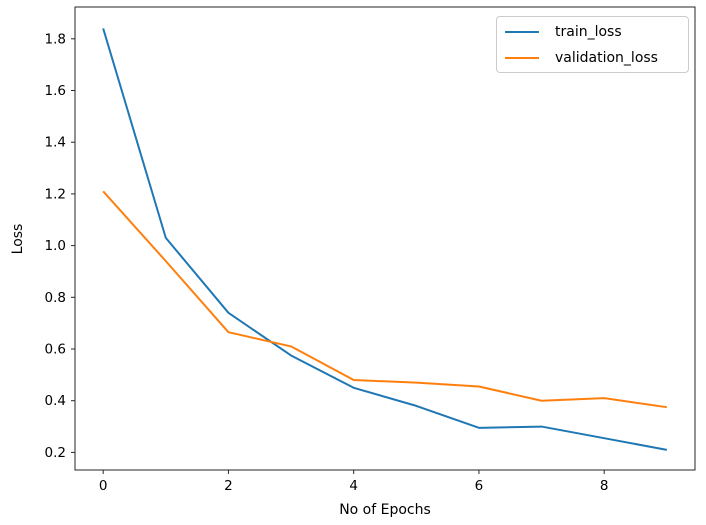  I want to click on y-tick-label: 0.2, so click(55, 453).